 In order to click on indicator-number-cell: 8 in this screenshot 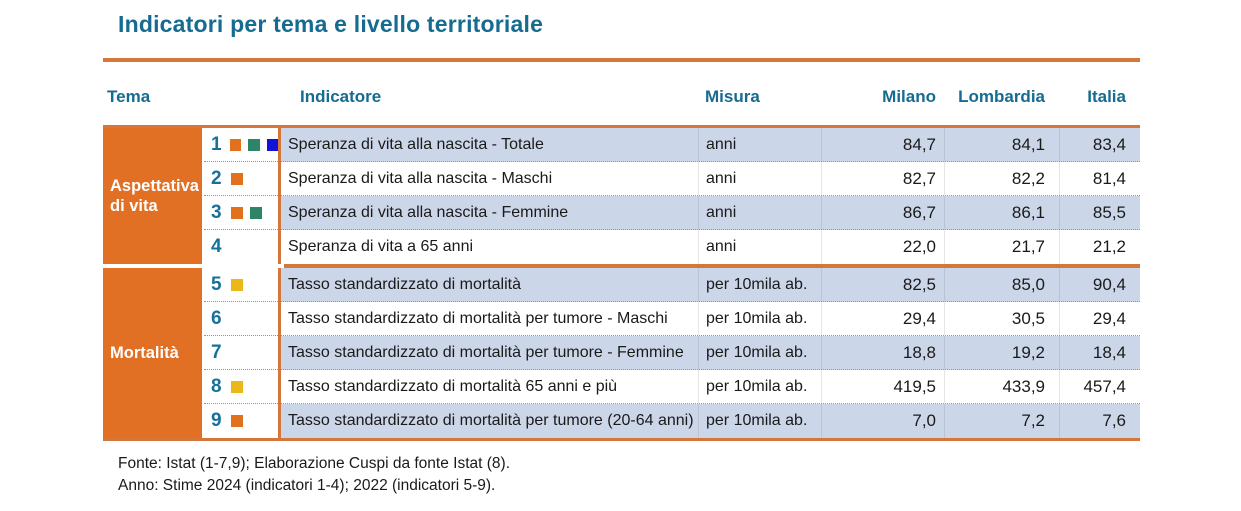, I will do `click(241, 387)`.